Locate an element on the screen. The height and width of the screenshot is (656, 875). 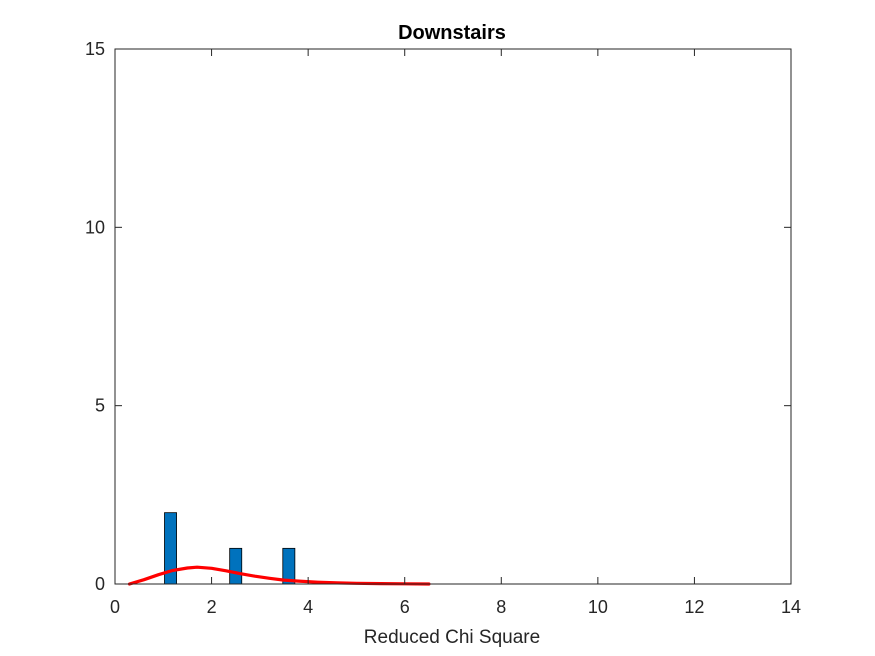
x-tick-label: 10 is located at coordinates (598, 607).